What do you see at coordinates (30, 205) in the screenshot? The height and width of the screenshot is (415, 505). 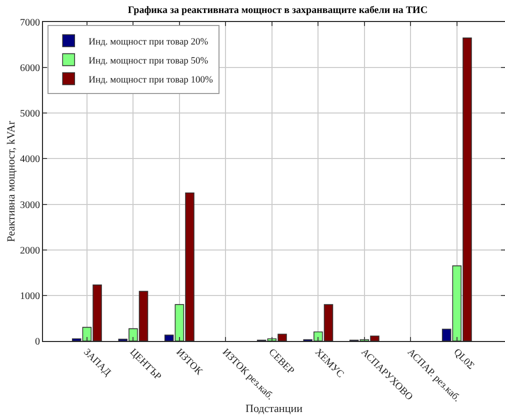 I see `y-tick-label: 3000` at bounding box center [30, 205].